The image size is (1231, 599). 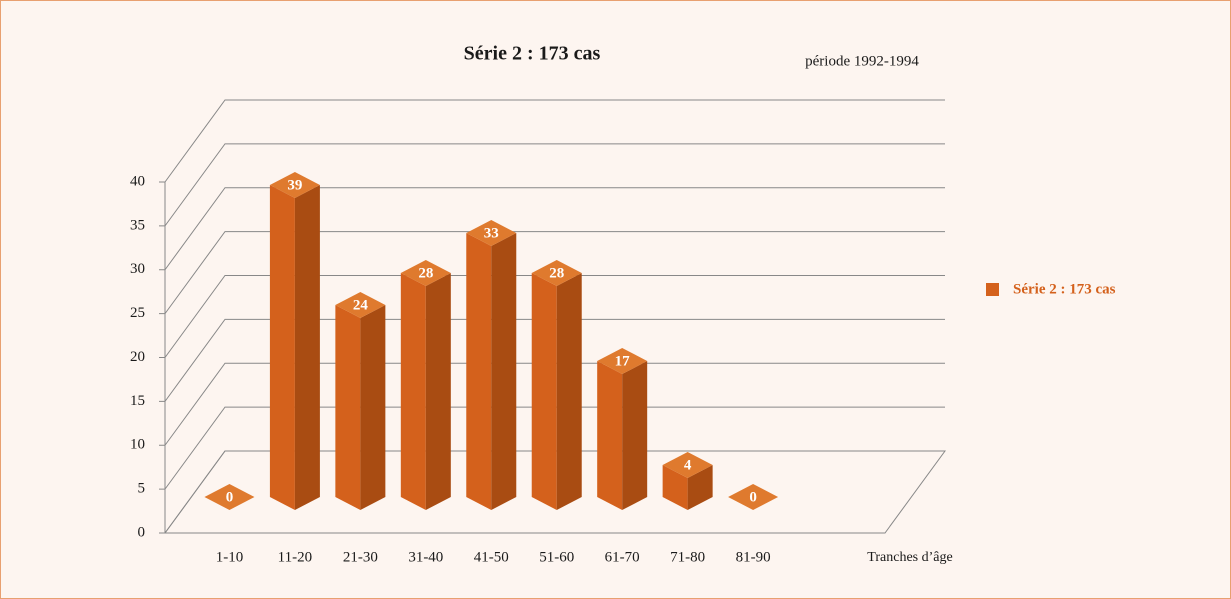 What do you see at coordinates (137, 313) in the screenshot?
I see `y-tick-label: 25` at bounding box center [137, 313].